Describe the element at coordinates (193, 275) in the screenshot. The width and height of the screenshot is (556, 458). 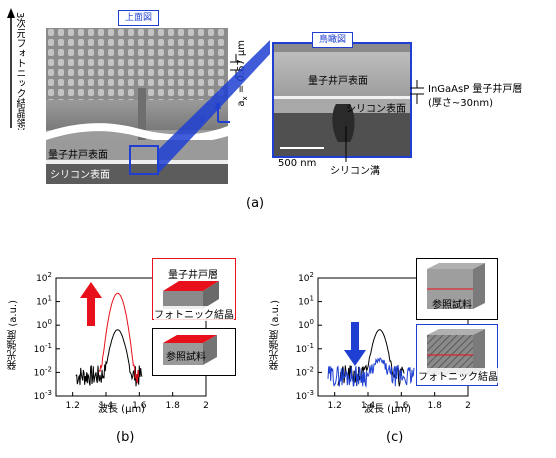
I see `qw-layer-box-label: 量子井戸層` at that location.